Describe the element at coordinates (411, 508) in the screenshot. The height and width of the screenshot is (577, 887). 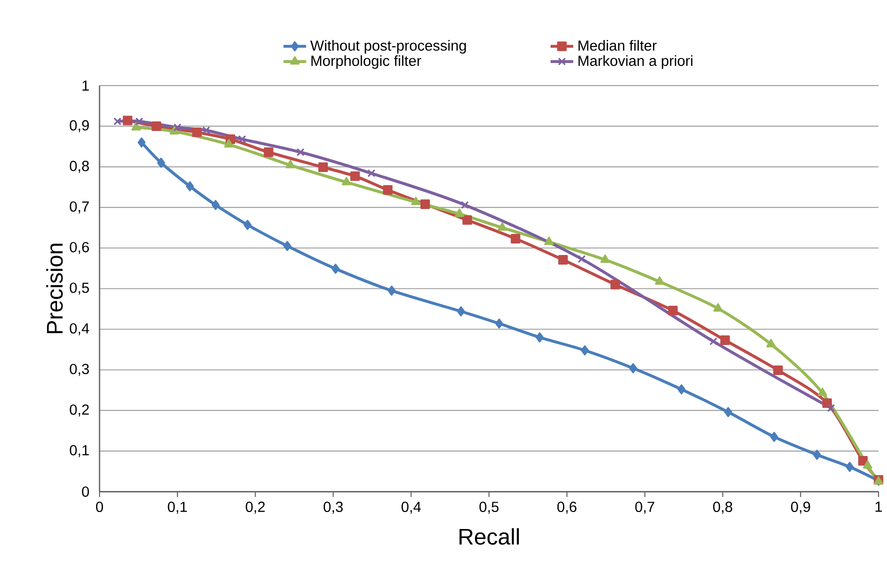
I see `x-tick-label: 0,4` at that location.